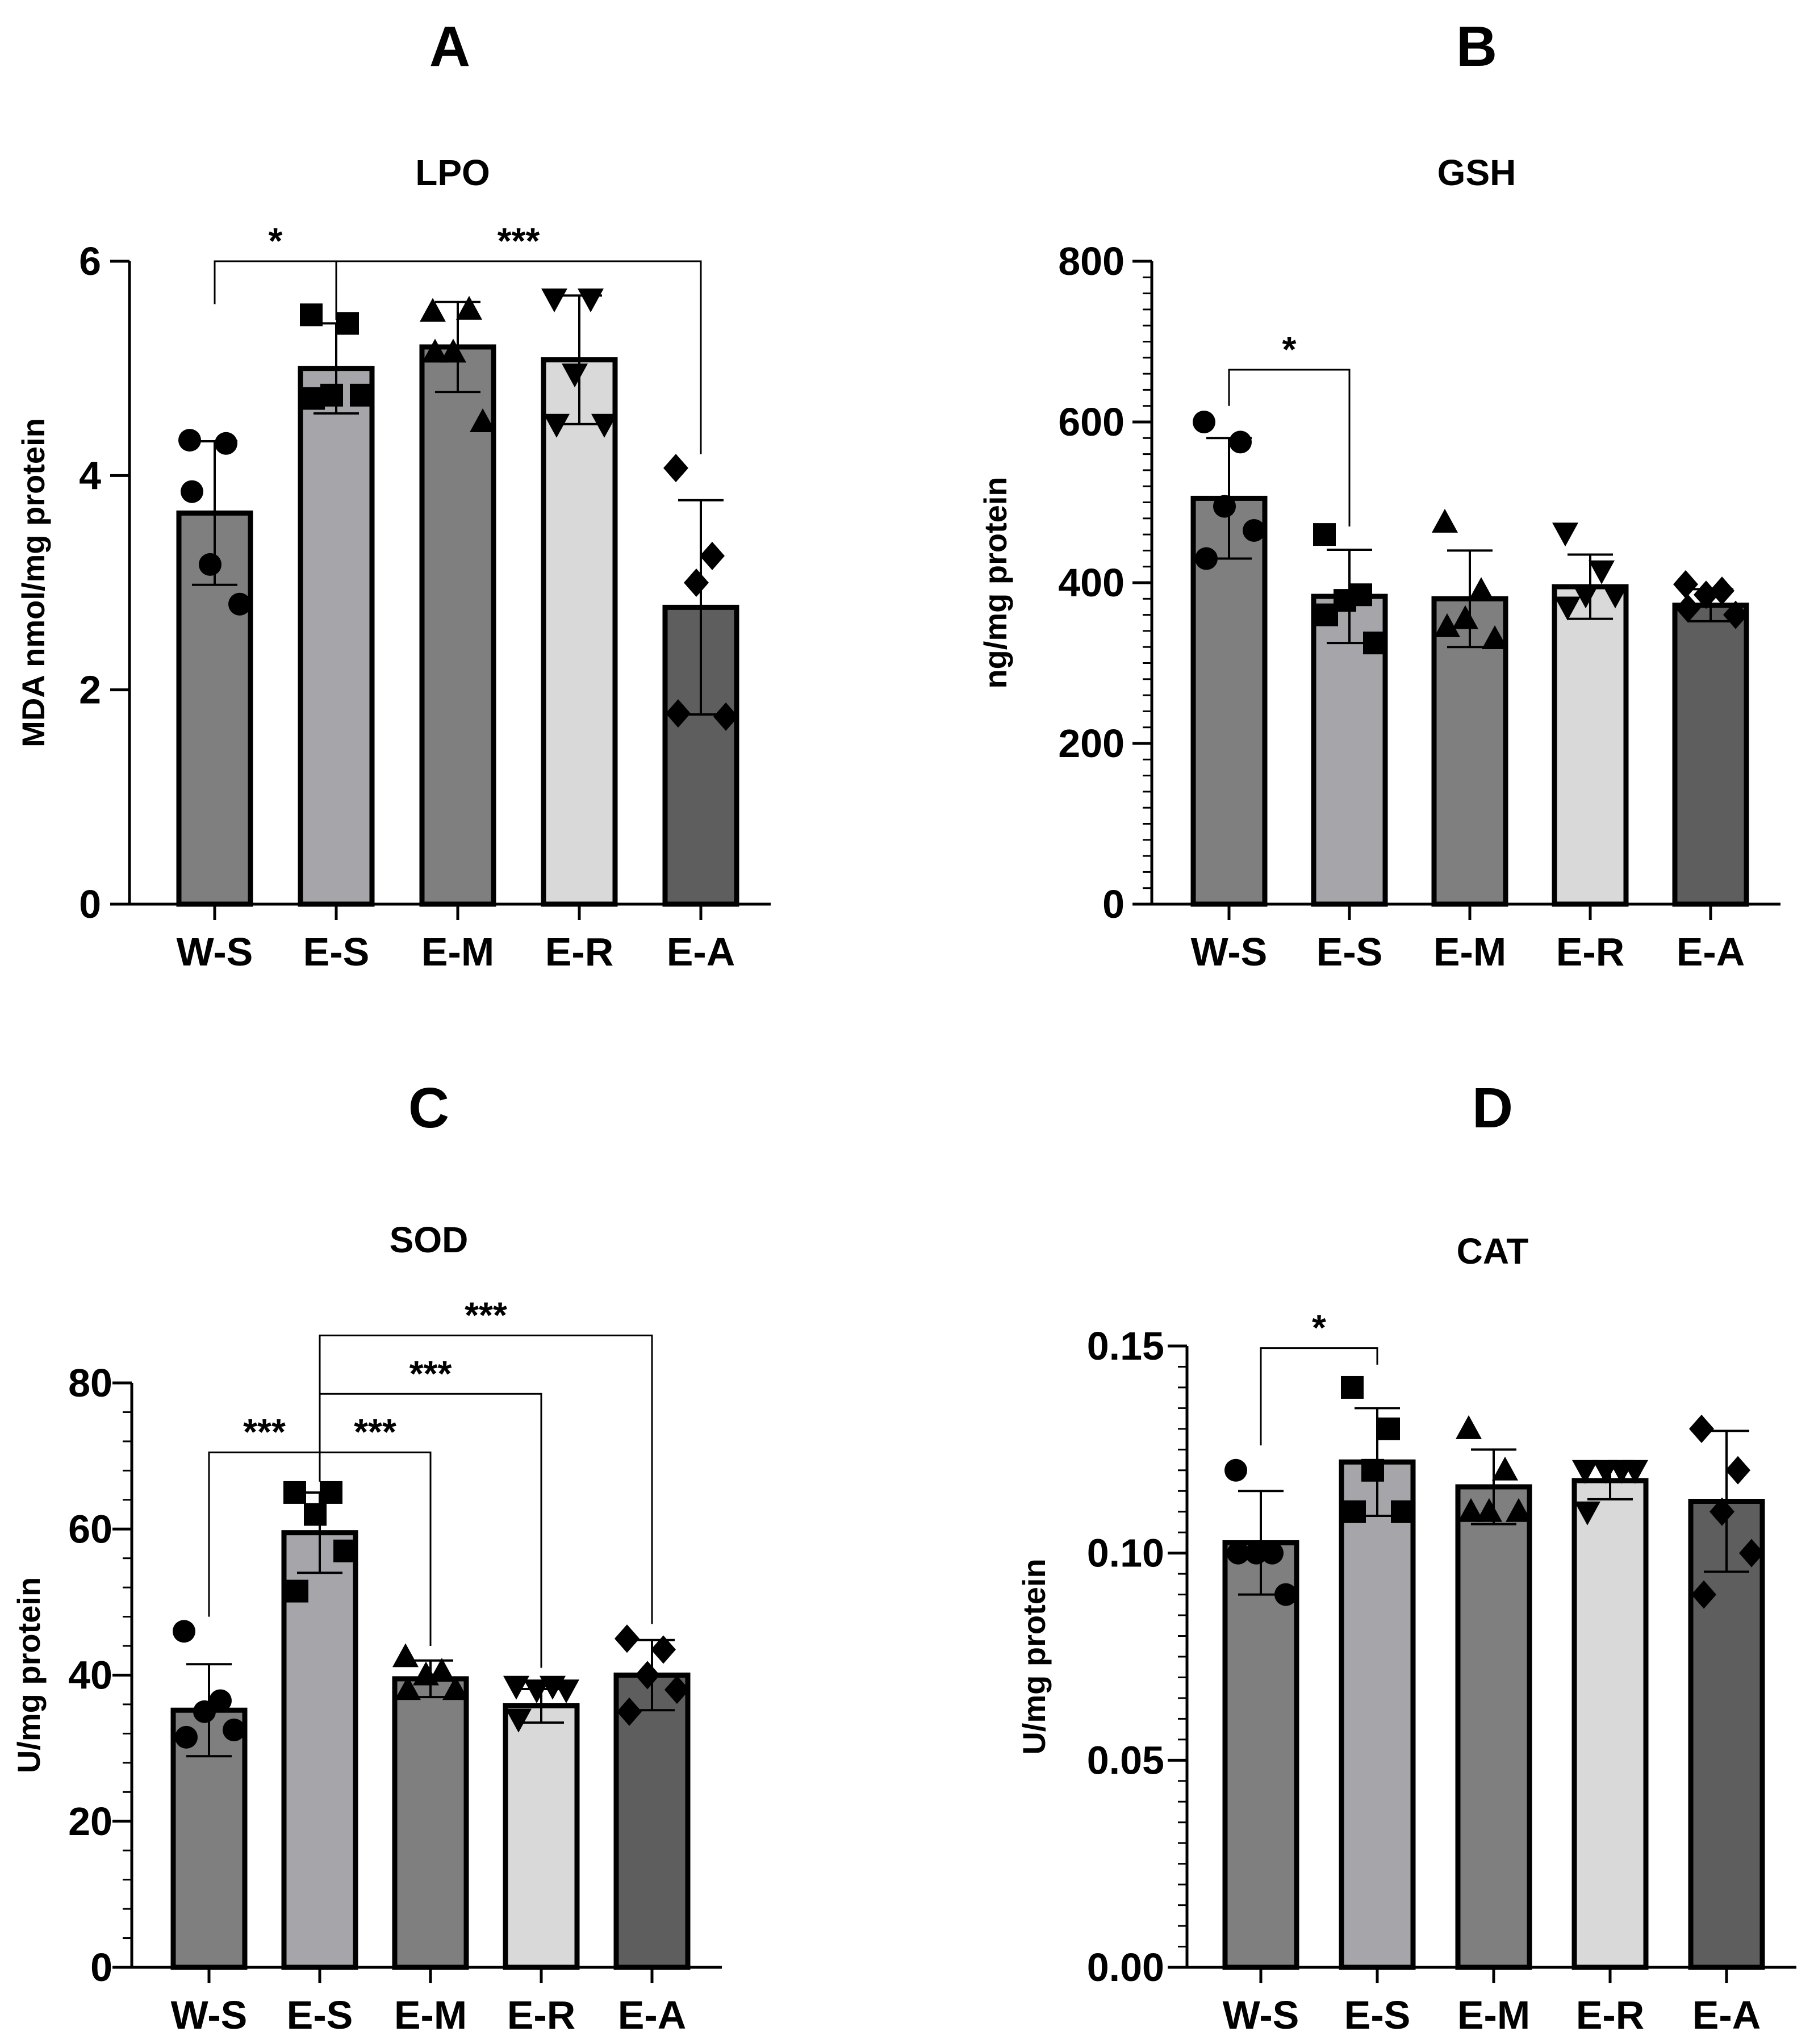  What do you see at coordinates (450, 46) in the screenshot?
I see `panel-letter-a: A` at bounding box center [450, 46].